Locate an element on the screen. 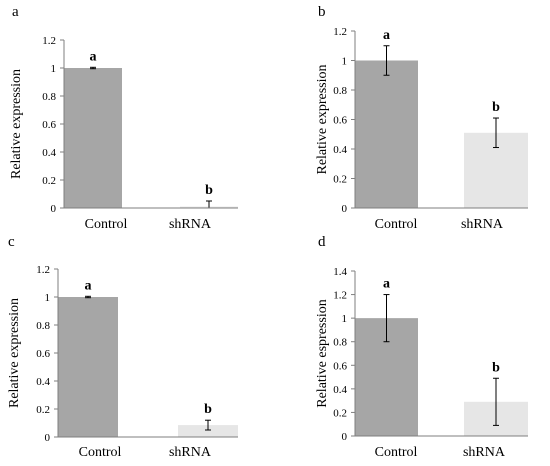 The width and height of the screenshot is (550, 466). panel-label-d: d is located at coordinates (322, 242).